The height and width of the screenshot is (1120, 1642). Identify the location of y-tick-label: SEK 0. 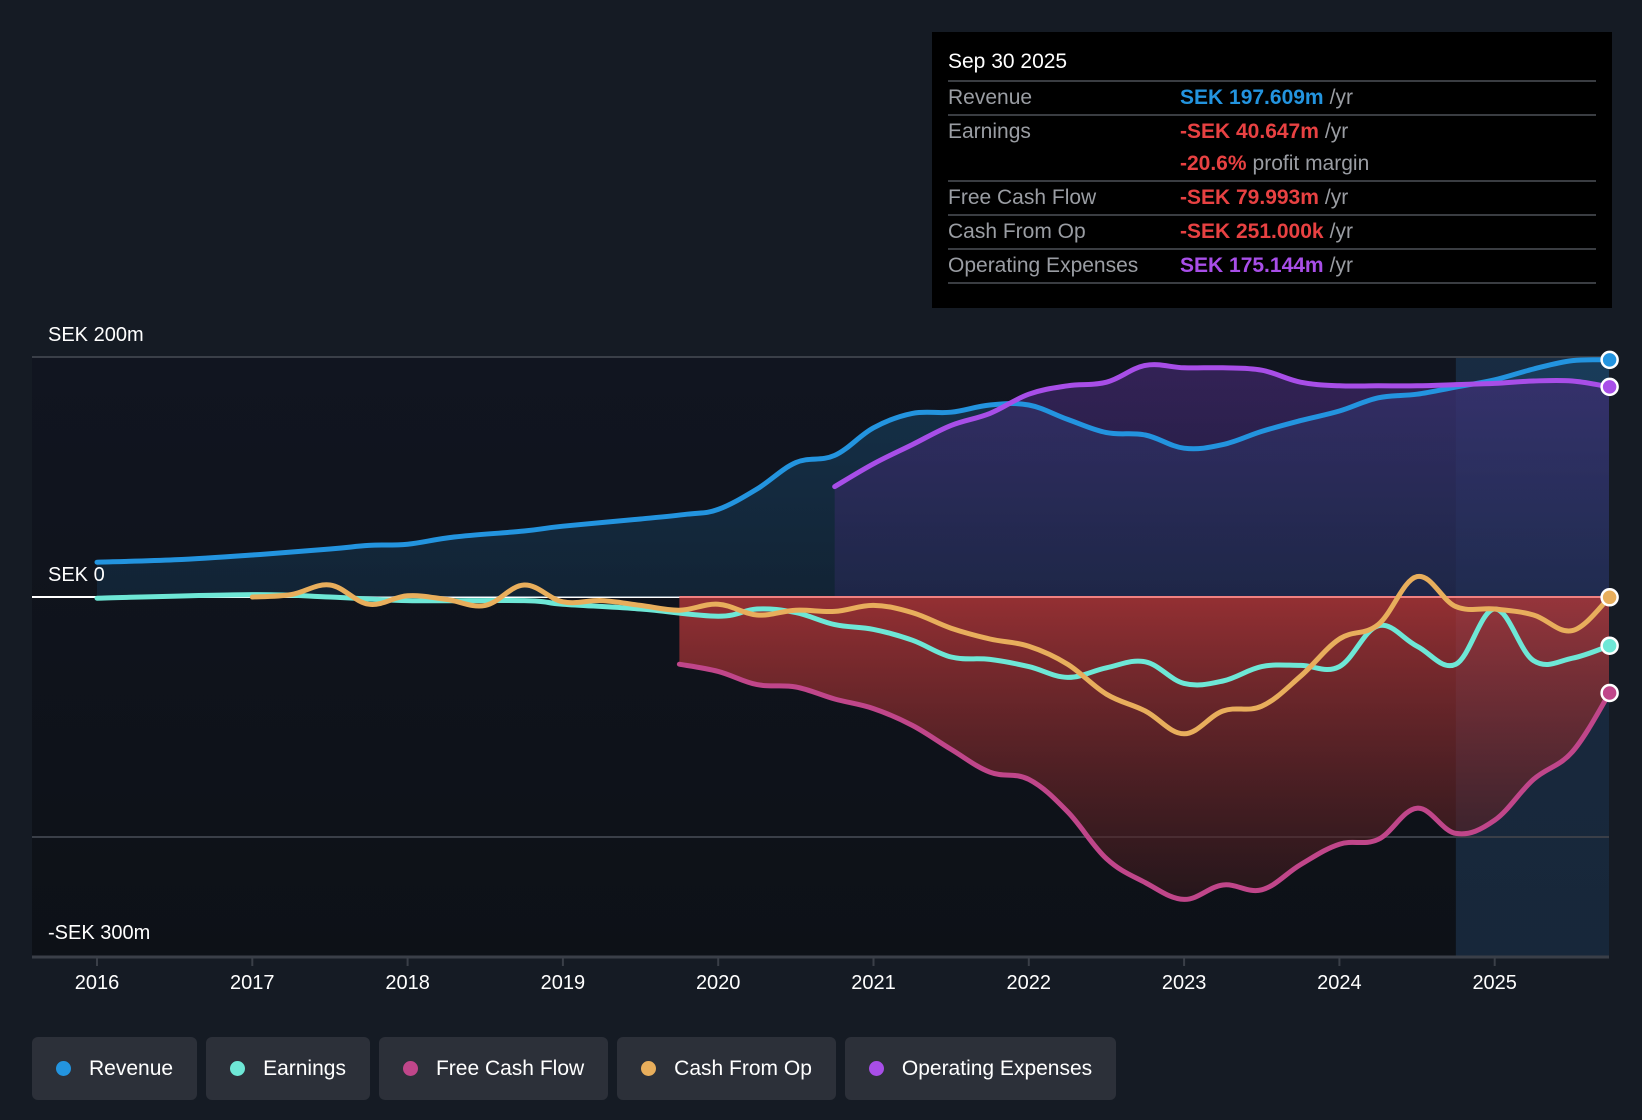
(76, 575).